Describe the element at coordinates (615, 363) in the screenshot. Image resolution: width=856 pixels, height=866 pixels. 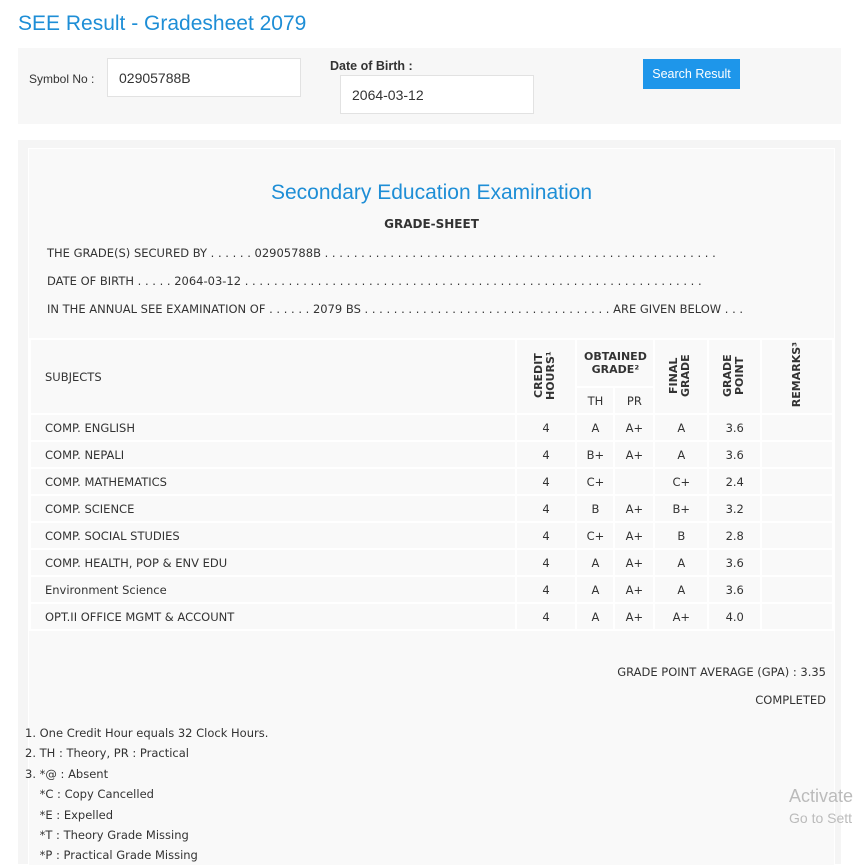
I see `header-obtained: OBTAINED GRADE²` at that location.